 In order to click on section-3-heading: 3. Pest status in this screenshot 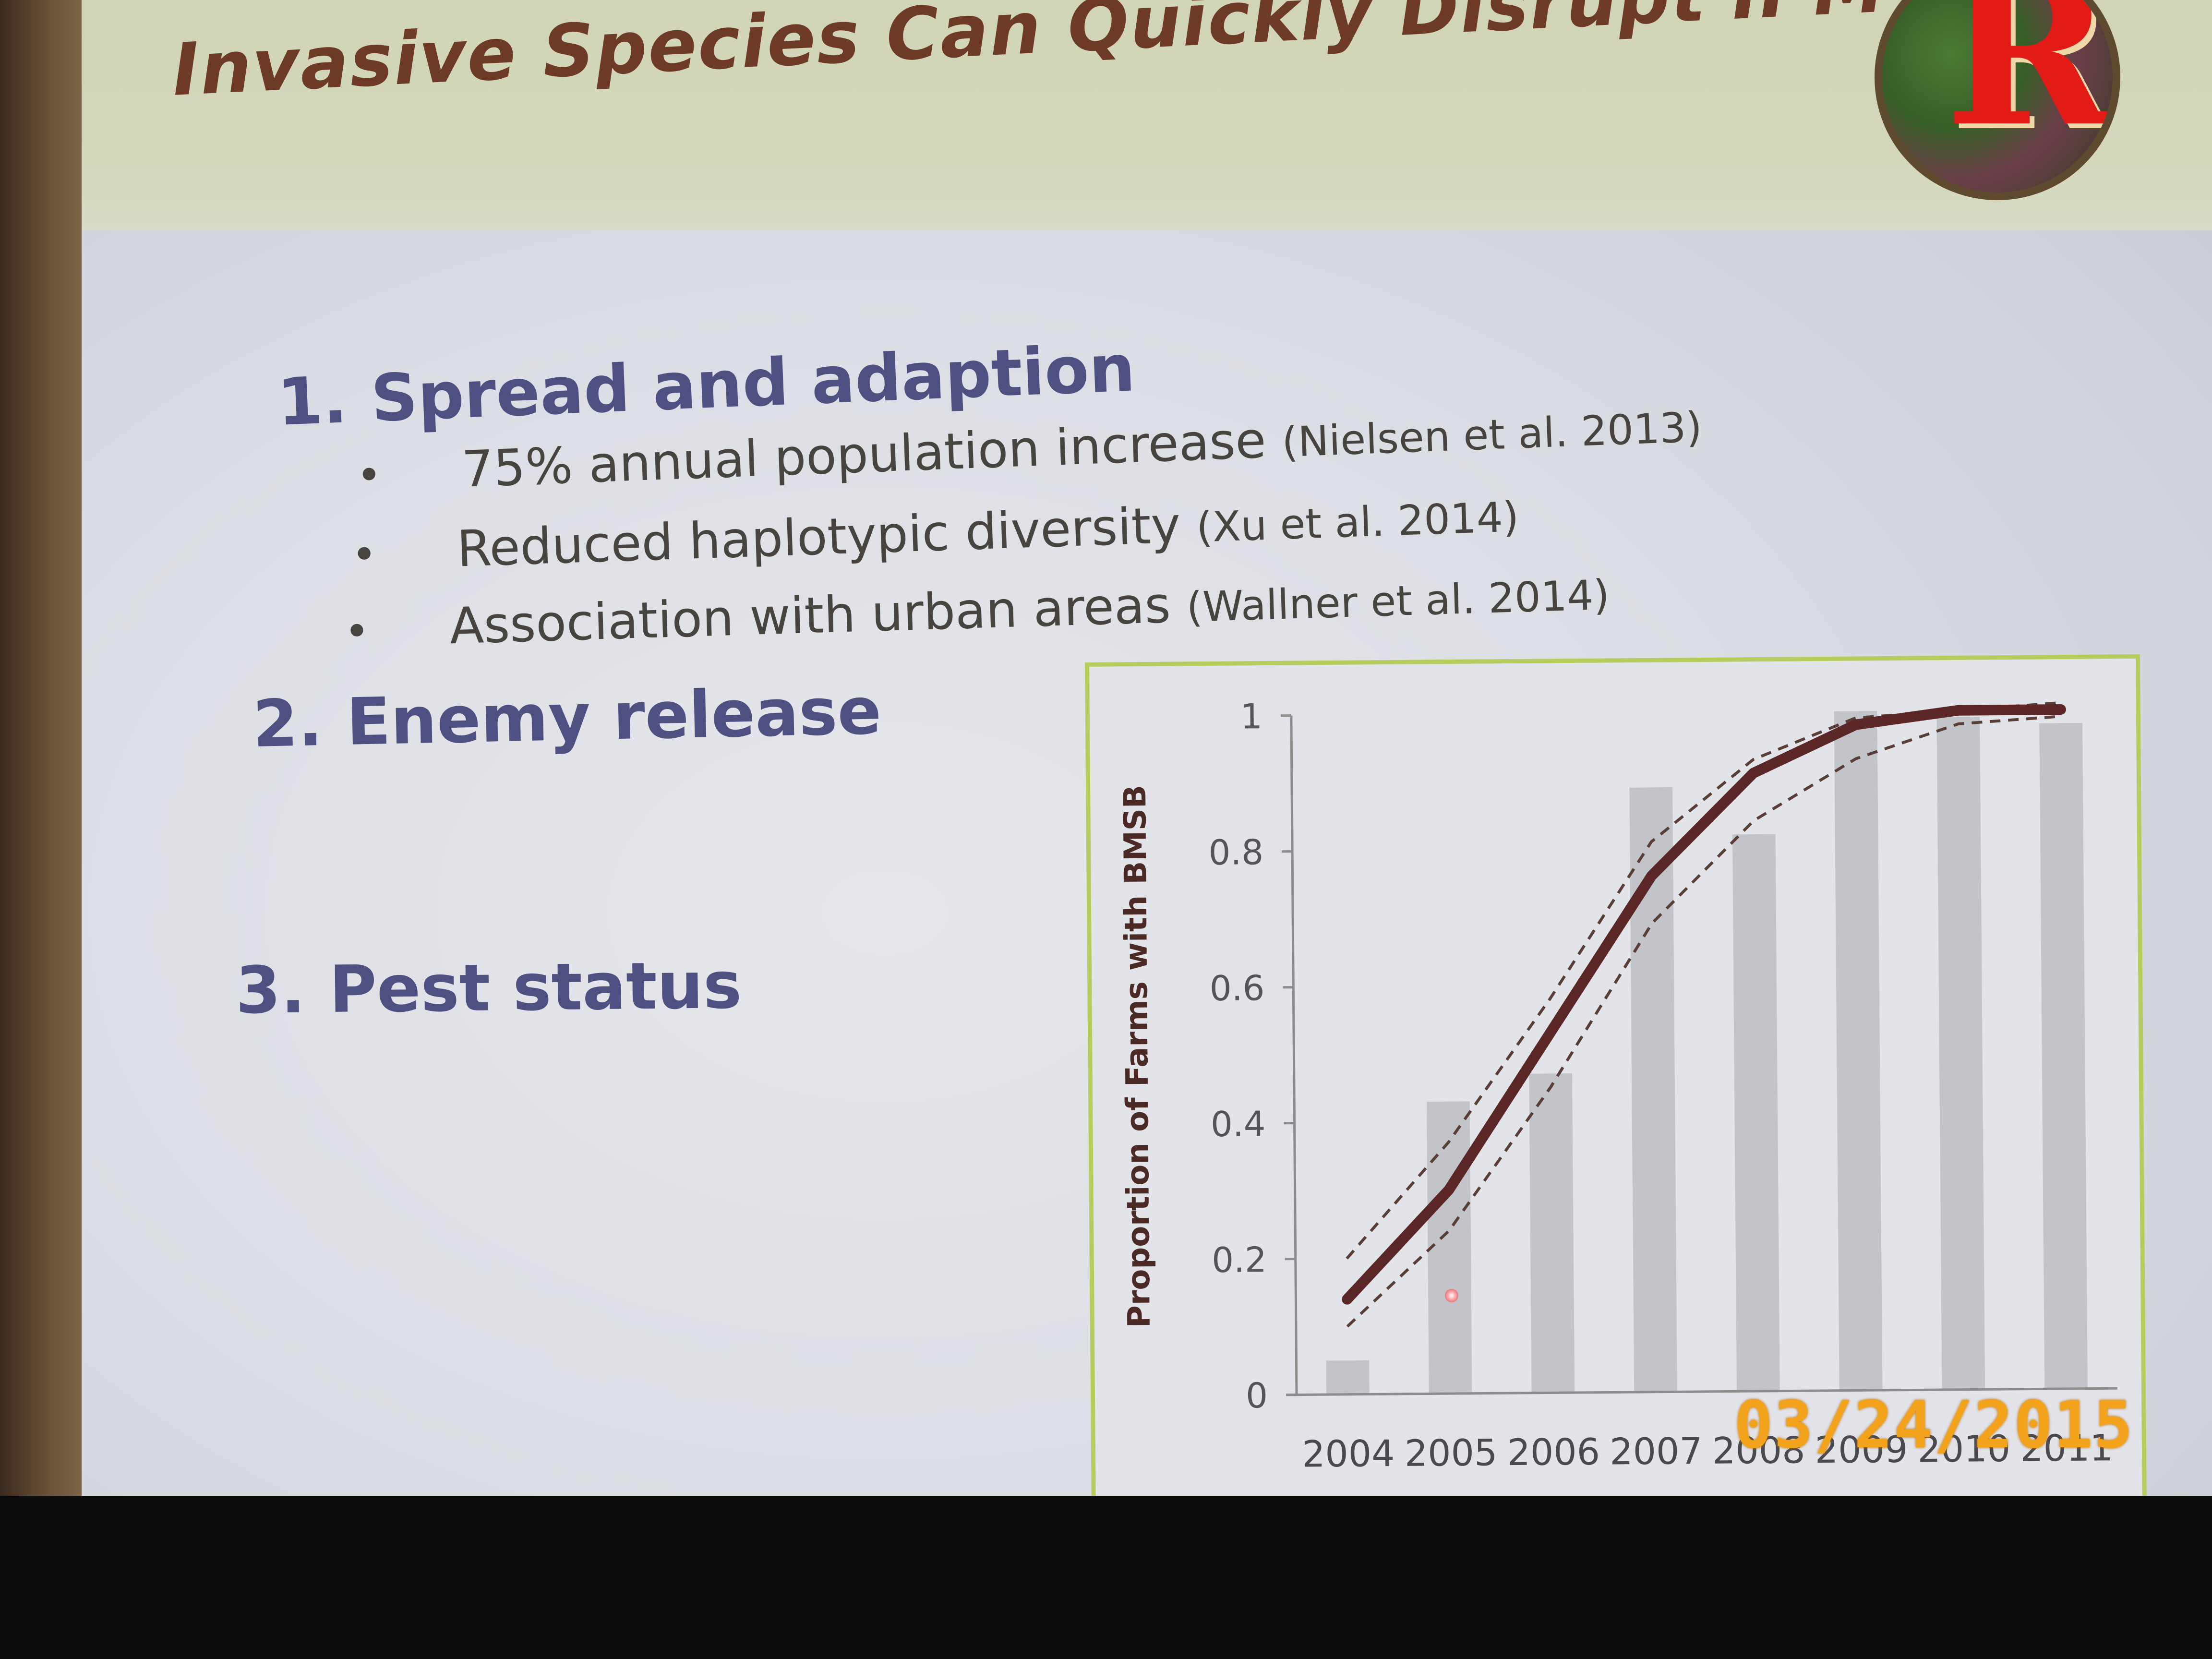, I will do `click(489, 988)`.